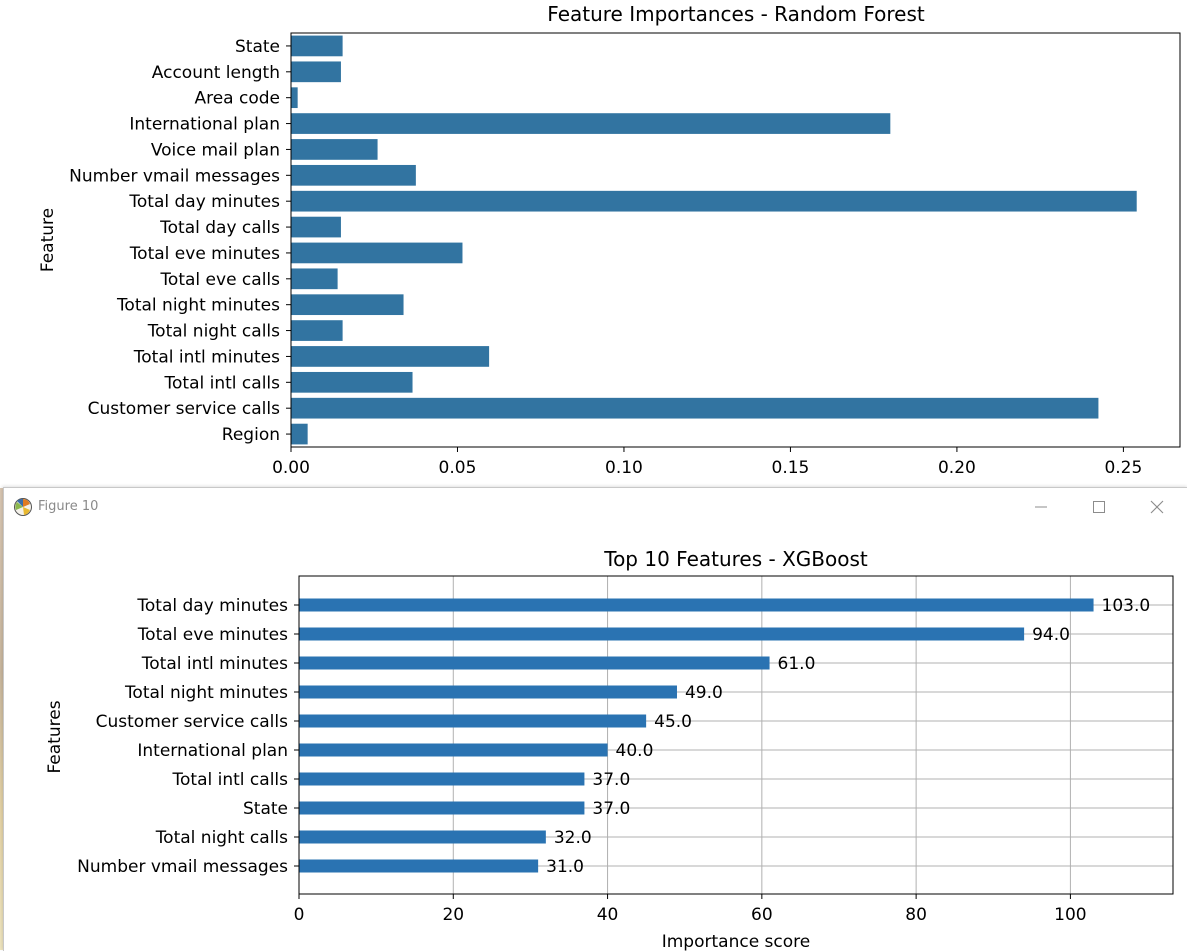 The width and height of the screenshot is (1187, 951). Describe the element at coordinates (212, 751) in the screenshot. I see `xgb-y-tick-label: International plan` at that location.